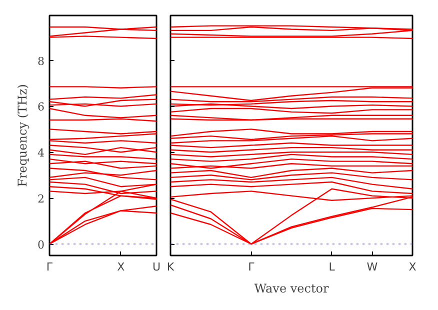  Describe the element at coordinates (41, 153) in the screenshot. I see `y-tick-label: 4` at that location.